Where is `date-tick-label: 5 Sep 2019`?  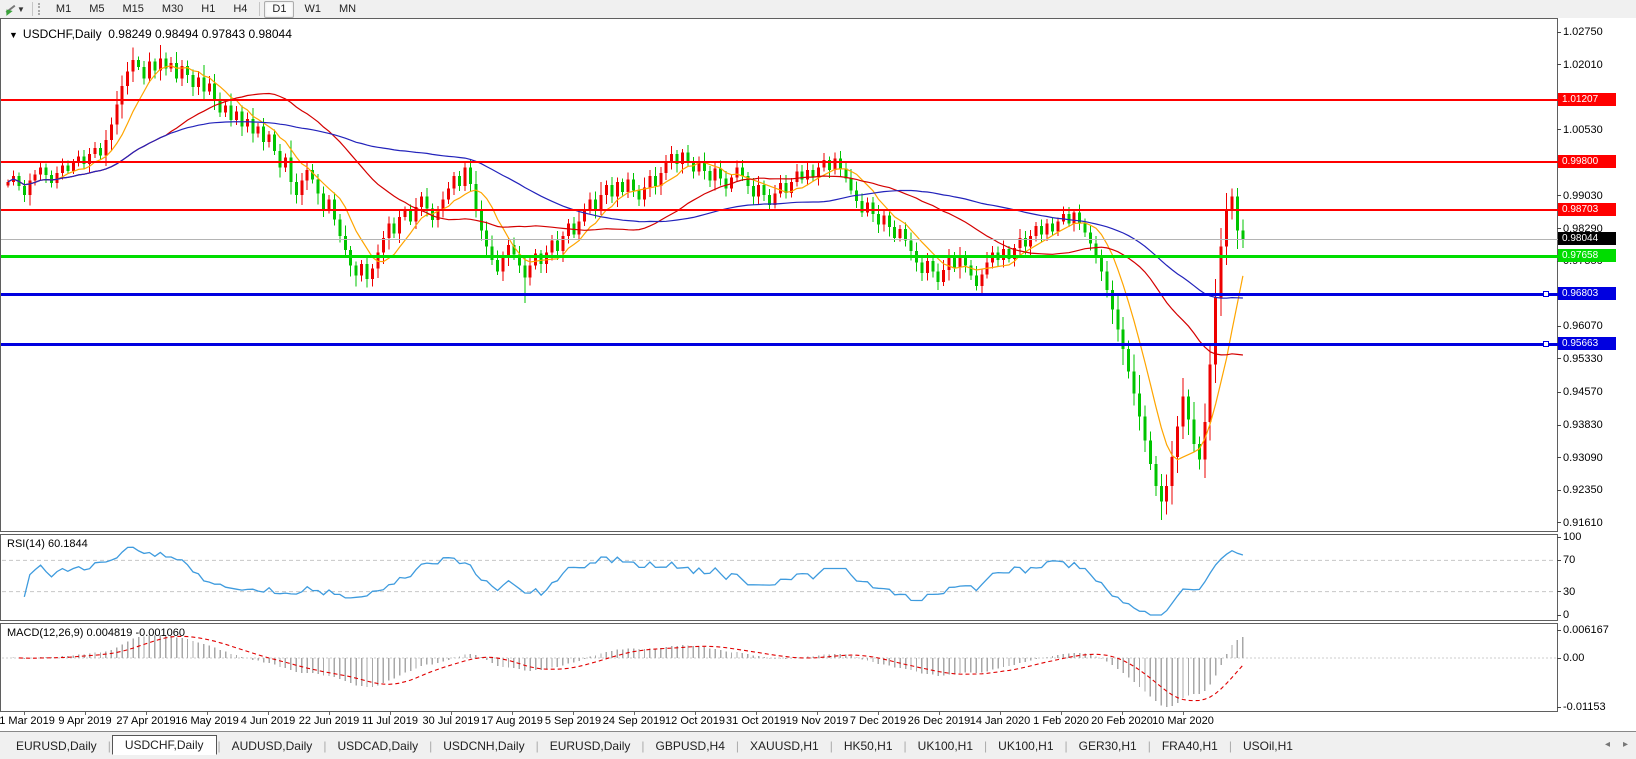
date-tick-label: 5 Sep 2019 is located at coordinates (573, 721).